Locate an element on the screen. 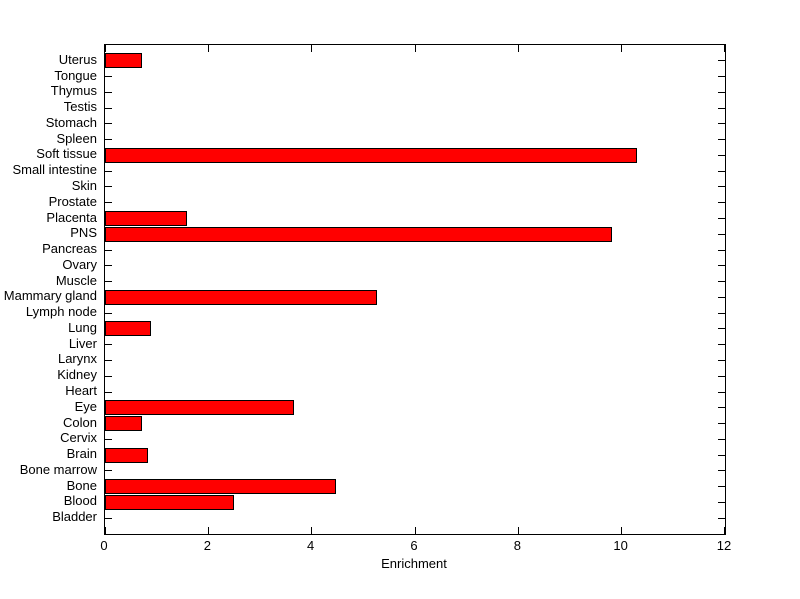 This screenshot has width=800, height=599. bar-soft-tissue is located at coordinates (371, 155).